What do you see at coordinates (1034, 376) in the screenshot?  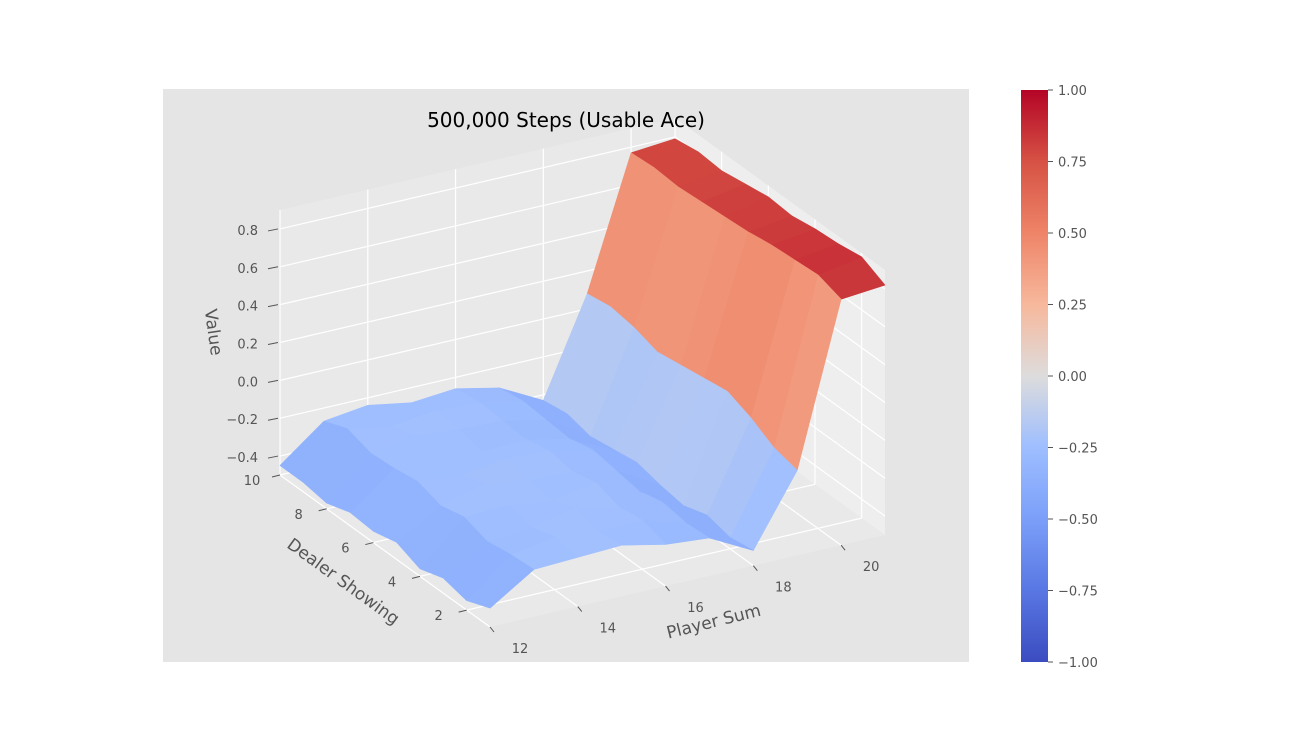 I see `colorbar` at bounding box center [1034, 376].